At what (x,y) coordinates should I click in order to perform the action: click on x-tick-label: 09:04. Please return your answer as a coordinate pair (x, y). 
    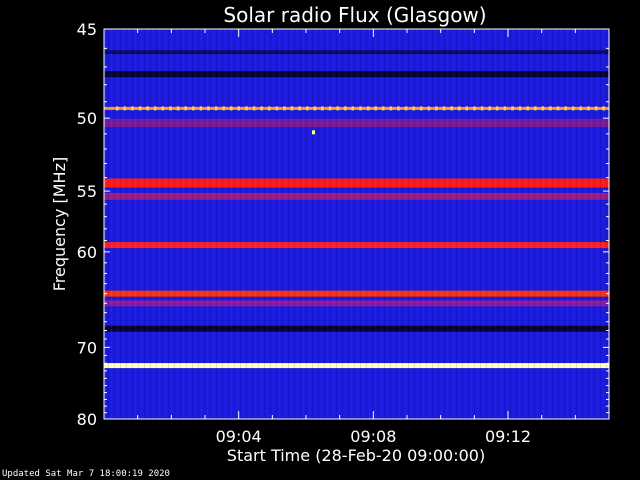
    Looking at the image, I should click on (239, 436).